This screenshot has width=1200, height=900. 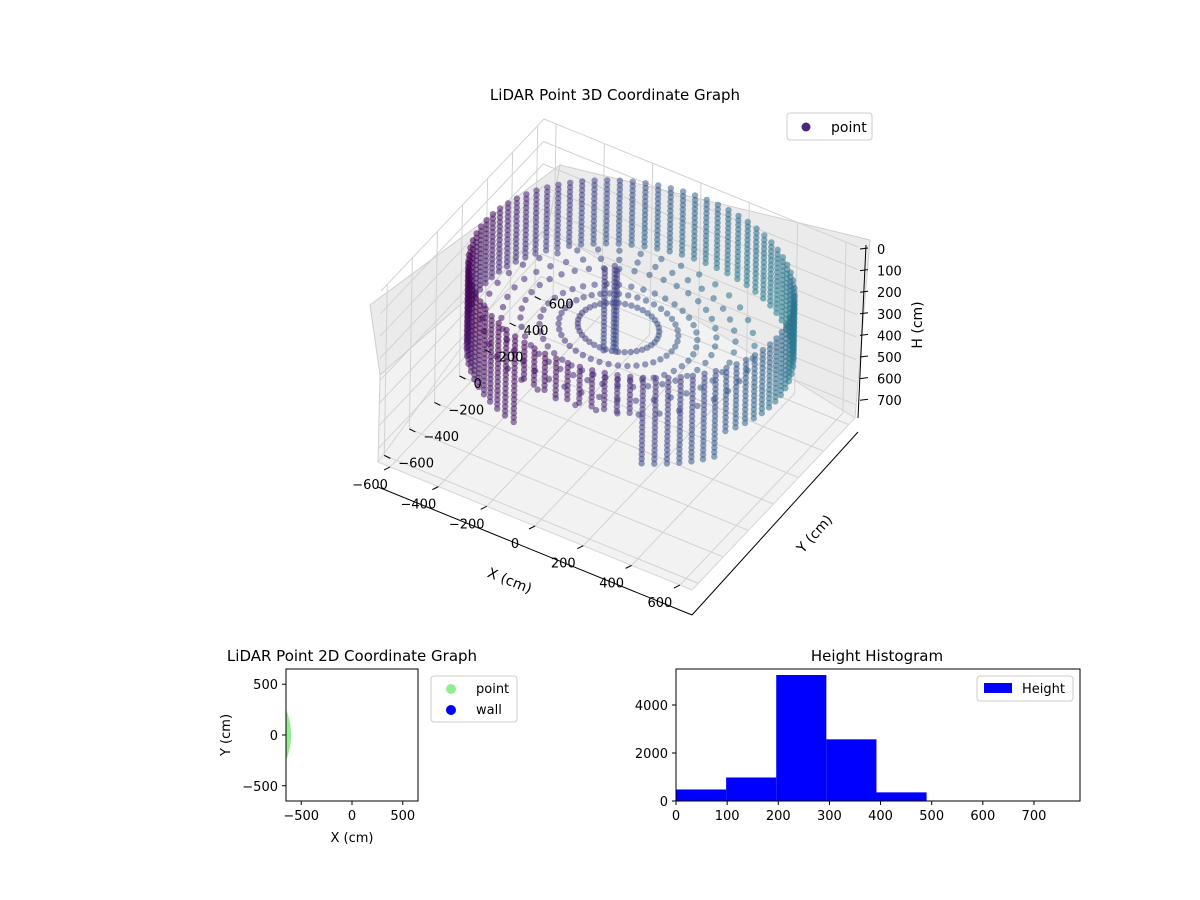 I want to click on histogram-bars, so click(x=801, y=738).